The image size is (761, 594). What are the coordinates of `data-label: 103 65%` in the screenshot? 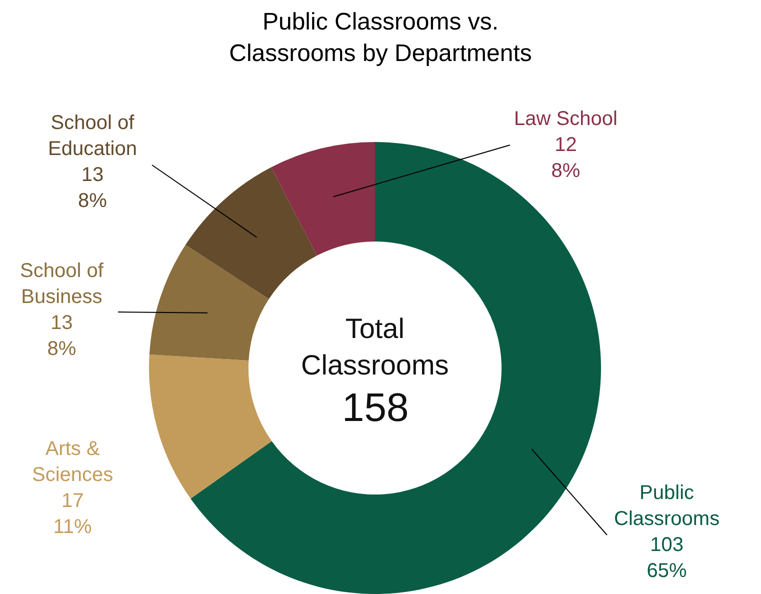 It's located at (667, 558).